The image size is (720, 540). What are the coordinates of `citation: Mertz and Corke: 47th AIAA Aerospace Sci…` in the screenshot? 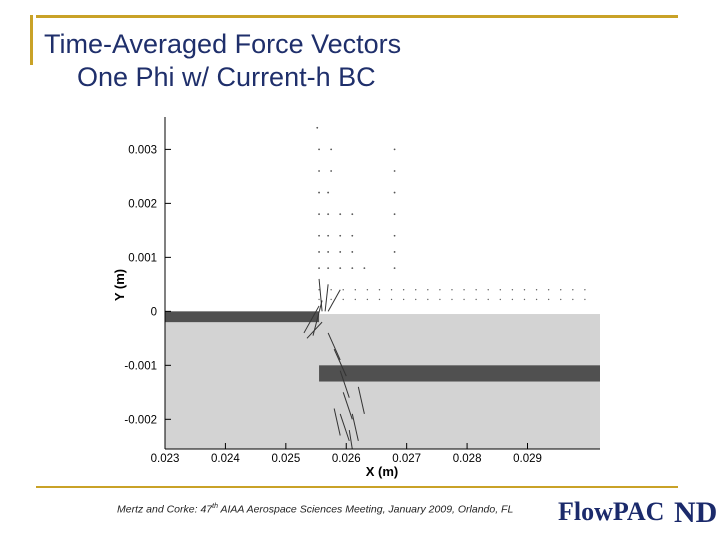 It's located at (315, 509).